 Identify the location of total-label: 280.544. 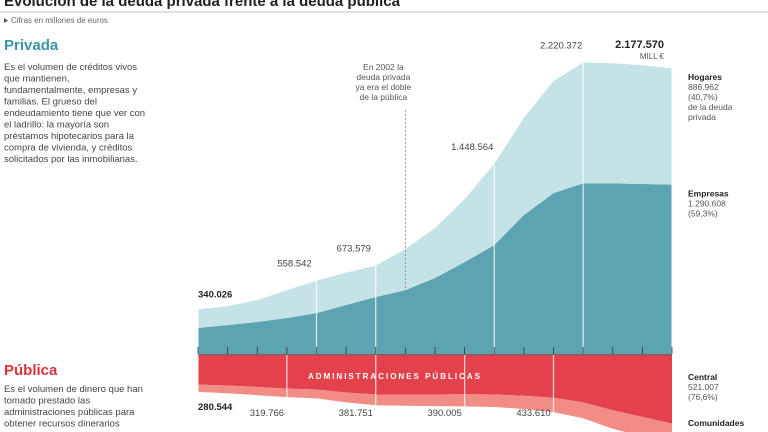
(215, 407).